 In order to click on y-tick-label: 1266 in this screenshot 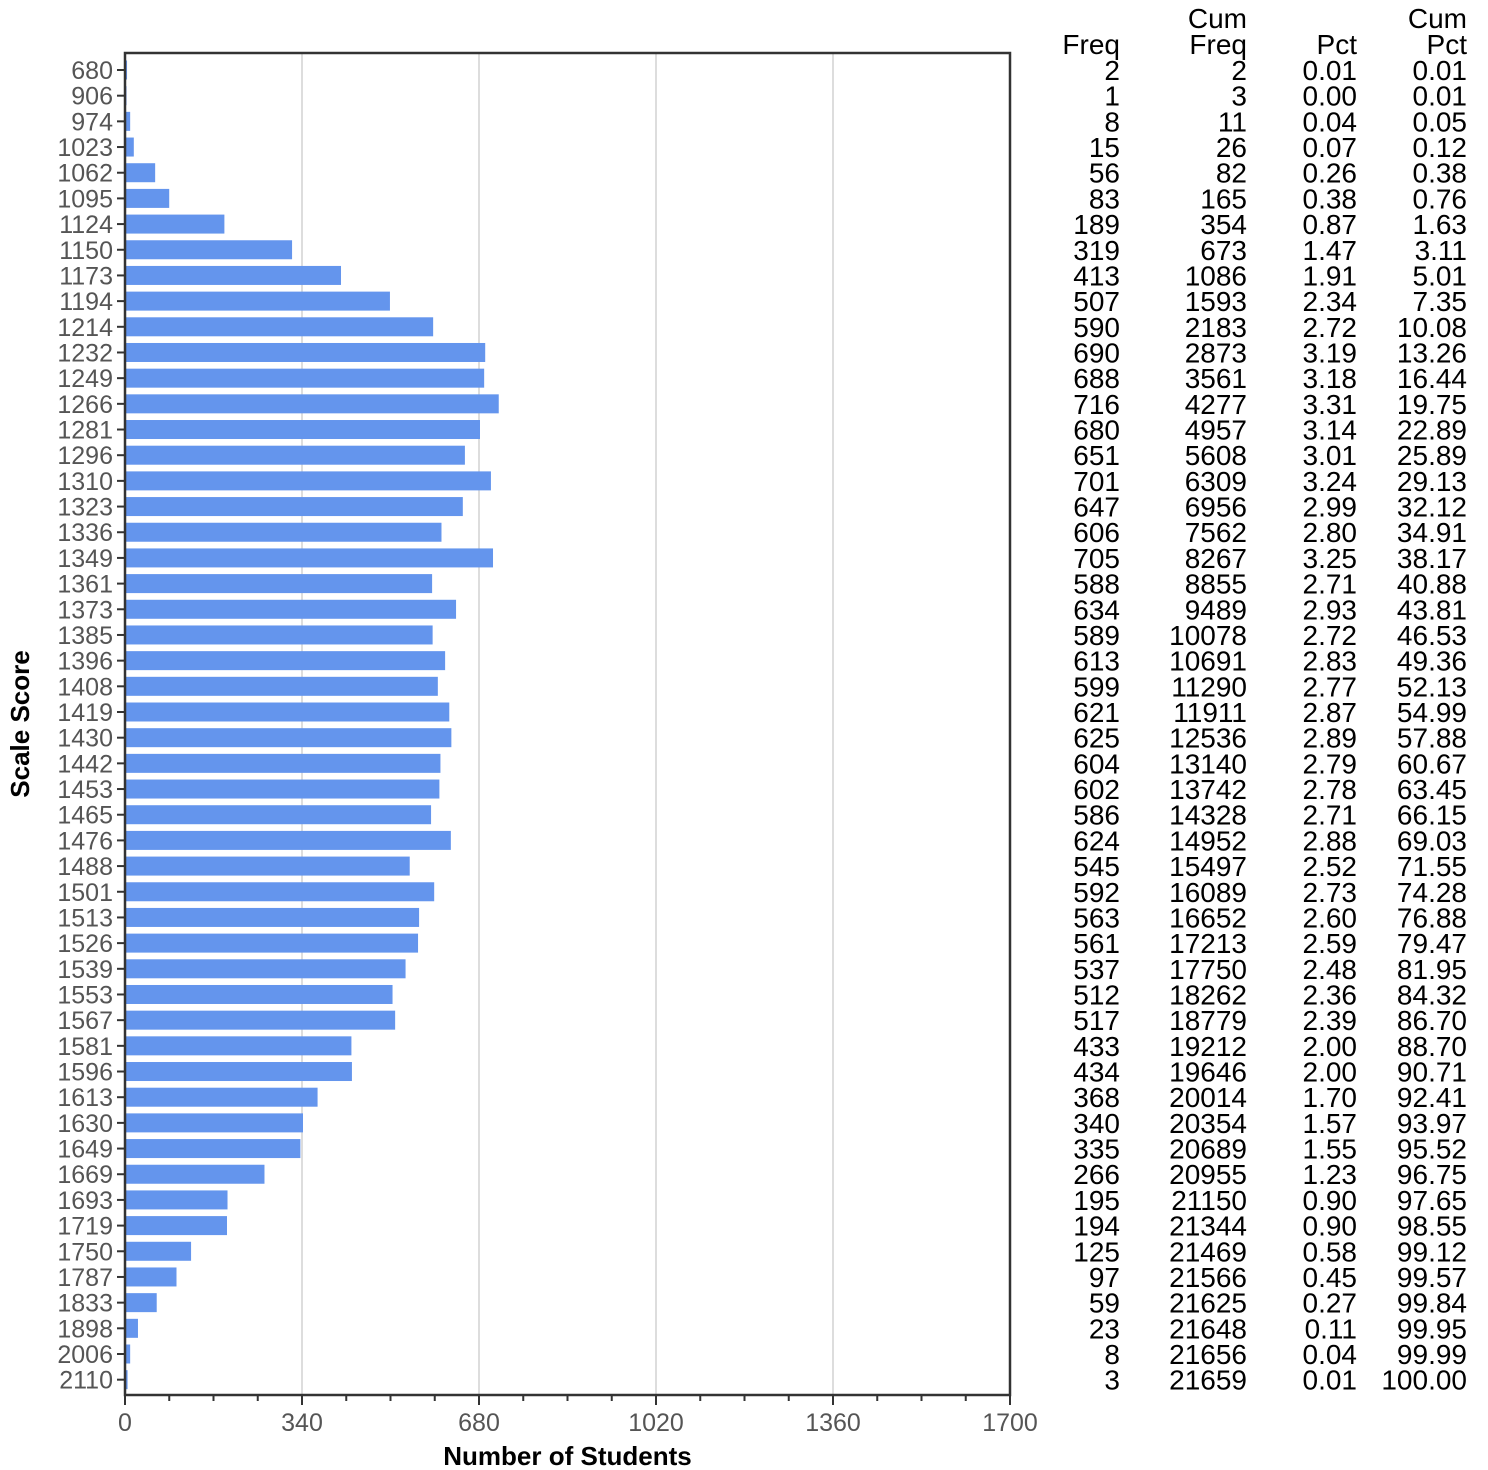, I will do `click(85, 405)`.